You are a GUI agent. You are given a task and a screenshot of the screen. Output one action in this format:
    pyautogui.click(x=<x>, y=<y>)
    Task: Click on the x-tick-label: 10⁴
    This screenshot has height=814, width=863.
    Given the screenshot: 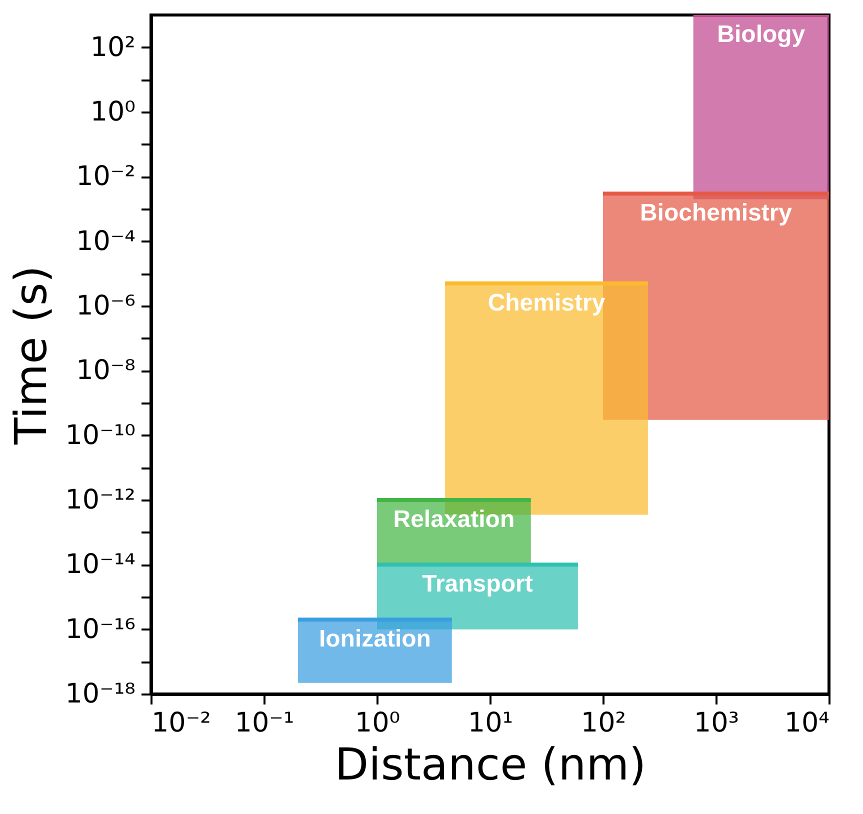 What is the action you would take?
    pyautogui.click(x=807, y=723)
    